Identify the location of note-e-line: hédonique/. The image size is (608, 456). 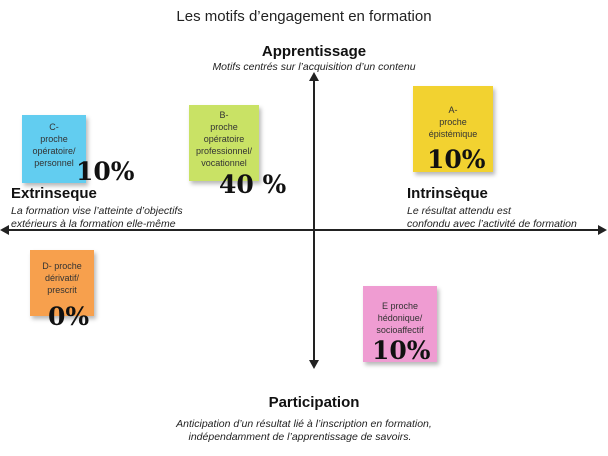
(400, 318).